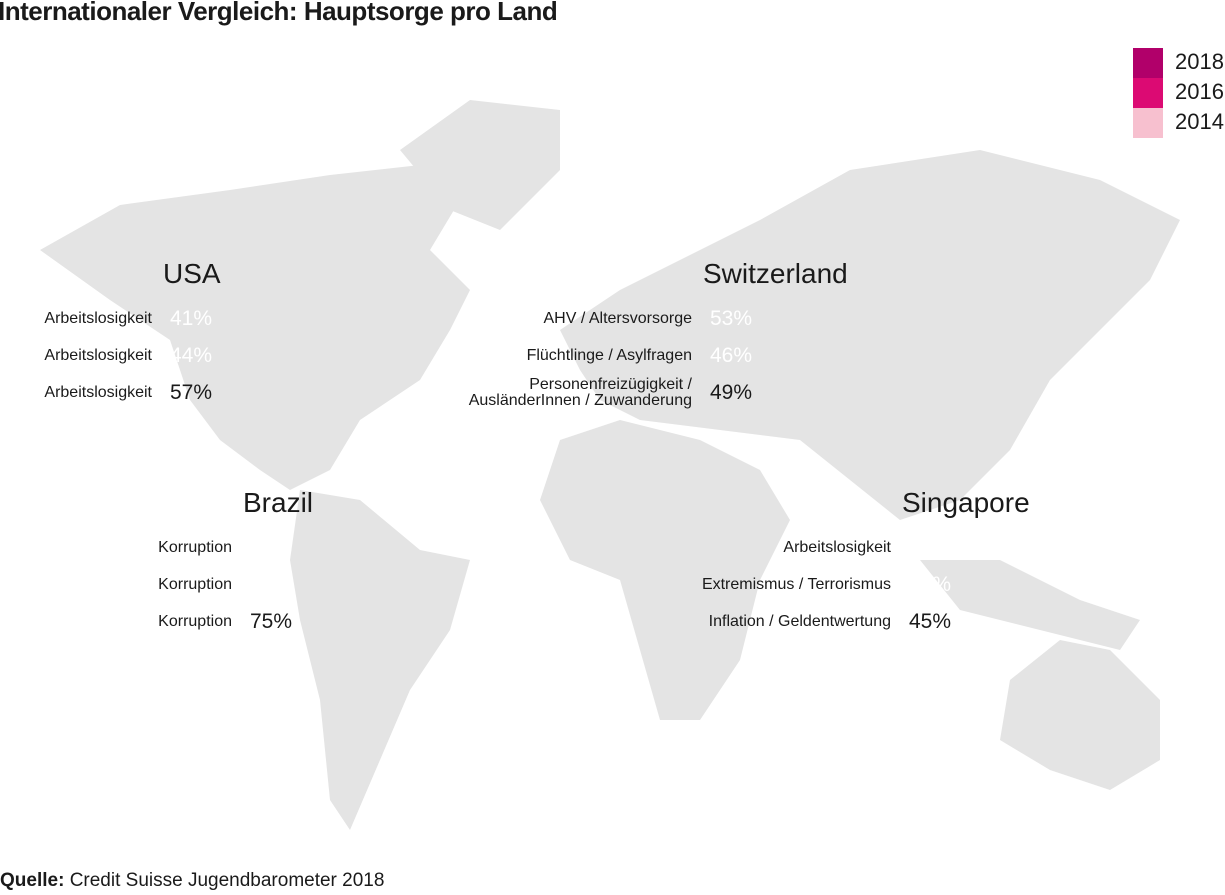 This screenshot has width=1225, height=895. I want to click on value-label: 39%, so click(930, 584).